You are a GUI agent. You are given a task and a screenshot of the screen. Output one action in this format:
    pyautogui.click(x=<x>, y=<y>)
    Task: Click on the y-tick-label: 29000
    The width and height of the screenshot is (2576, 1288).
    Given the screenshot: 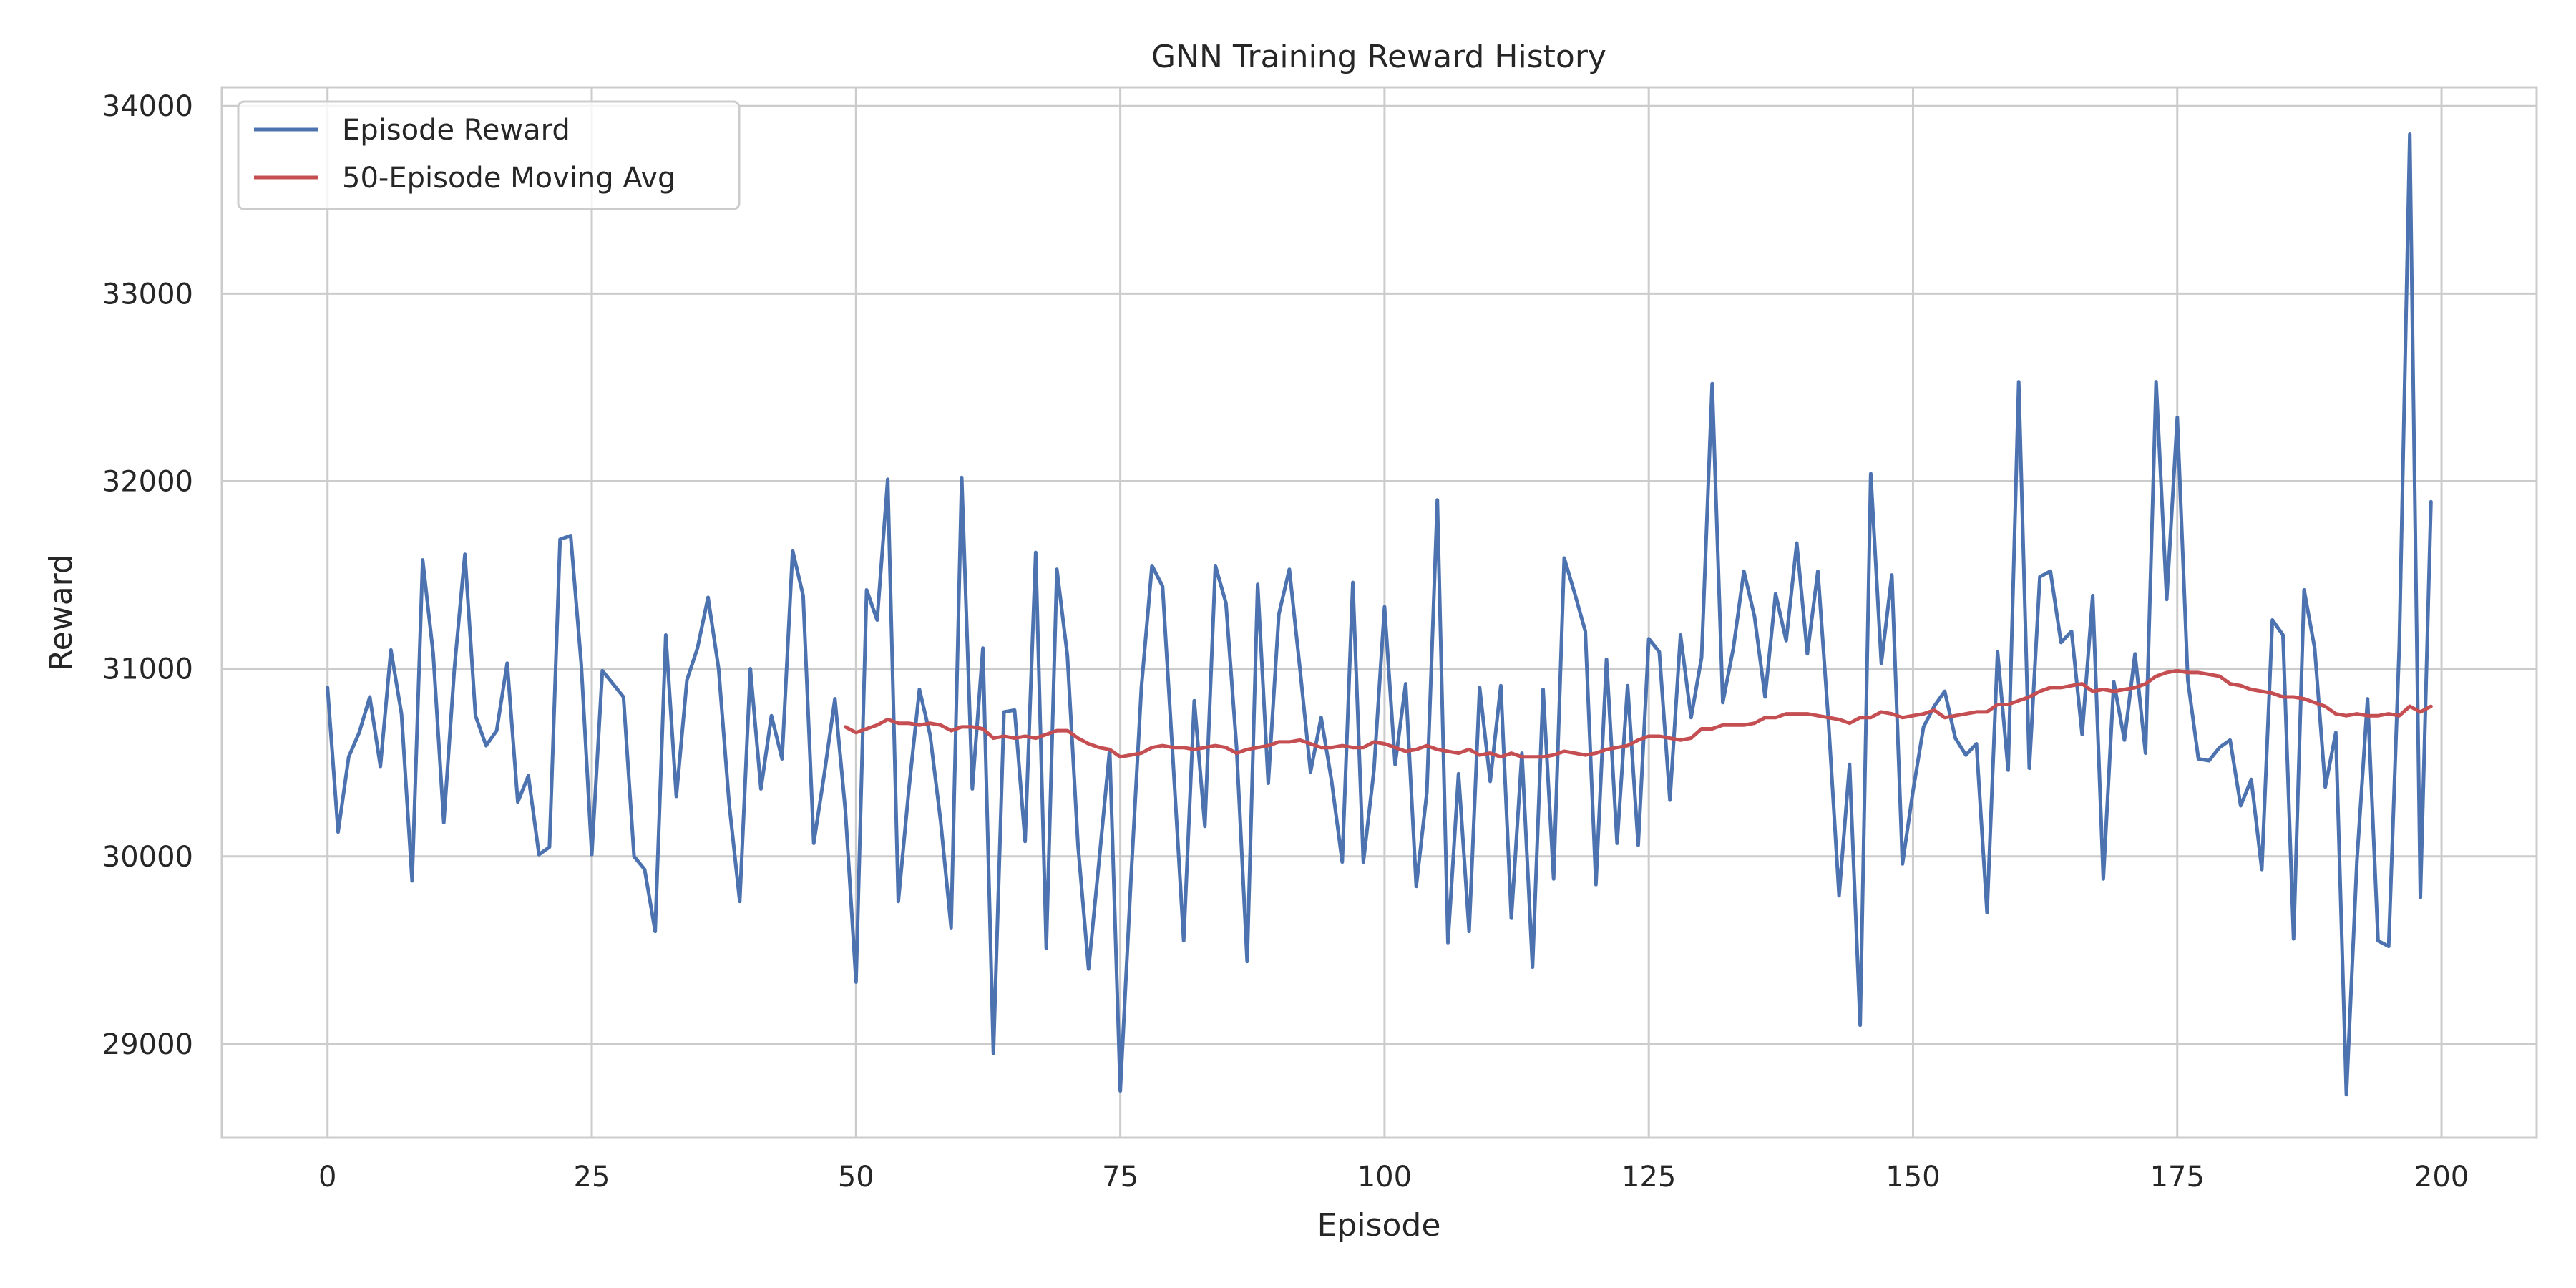 What is the action you would take?
    pyautogui.click(x=147, y=1044)
    